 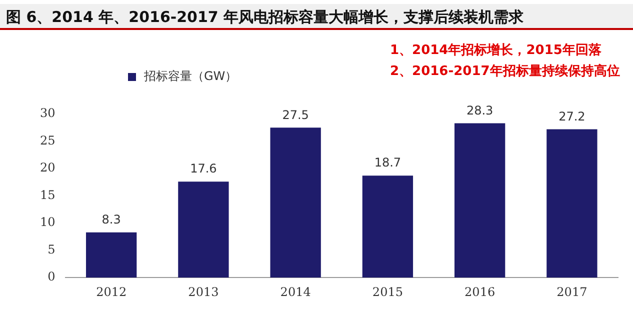 I want to click on text: 1、2014年招标增长，2015年回落, so click(x=496, y=51).